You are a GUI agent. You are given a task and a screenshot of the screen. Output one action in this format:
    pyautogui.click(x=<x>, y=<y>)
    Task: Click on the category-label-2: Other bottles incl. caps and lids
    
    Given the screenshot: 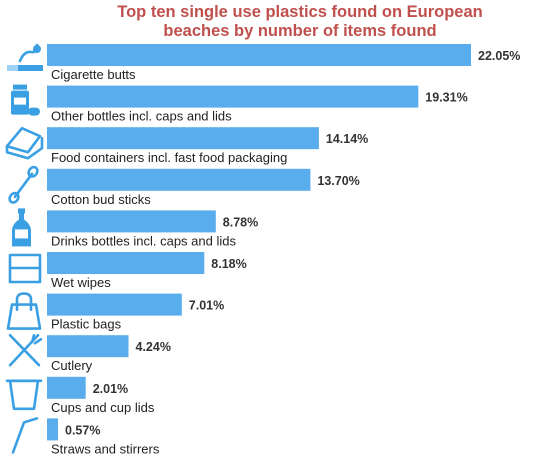 What is the action you would take?
    pyautogui.click(x=141, y=116)
    